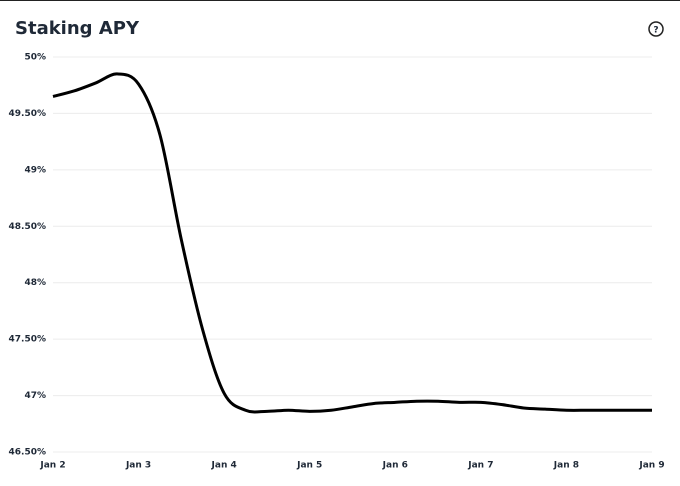 The image size is (680, 486). I want to click on x-tick-label: Jan 7, so click(480, 466).